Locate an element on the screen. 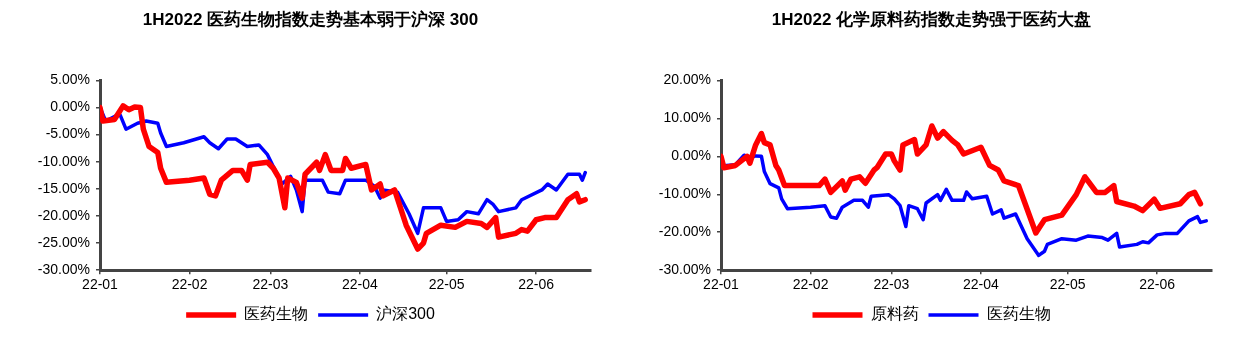 Image resolution: width=1242 pixels, height=337 pixels. legend-label: 原料药 is located at coordinates (894, 314).